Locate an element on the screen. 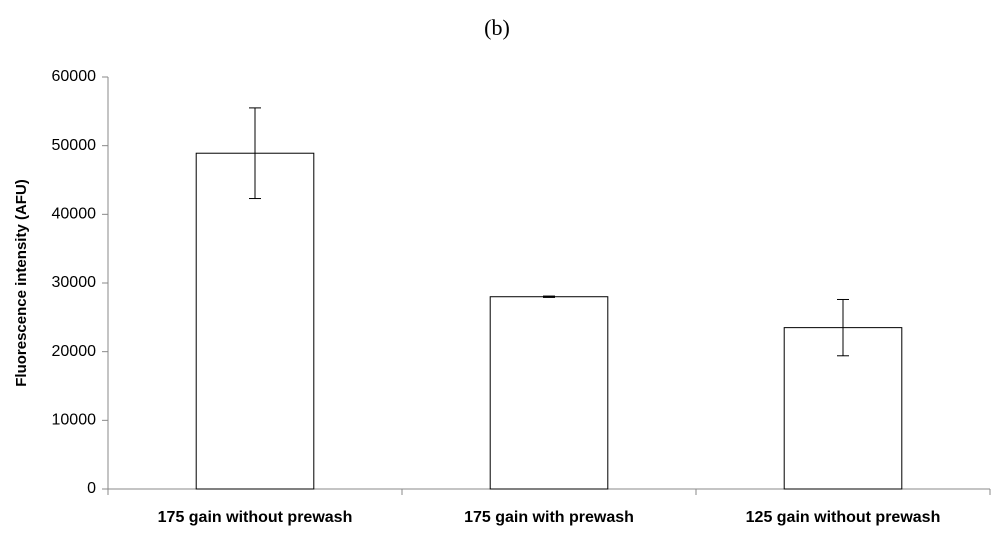 Image resolution: width=1000 pixels, height=541 pixels. x-tick-label: 125 gain without prewash is located at coordinates (843, 517).